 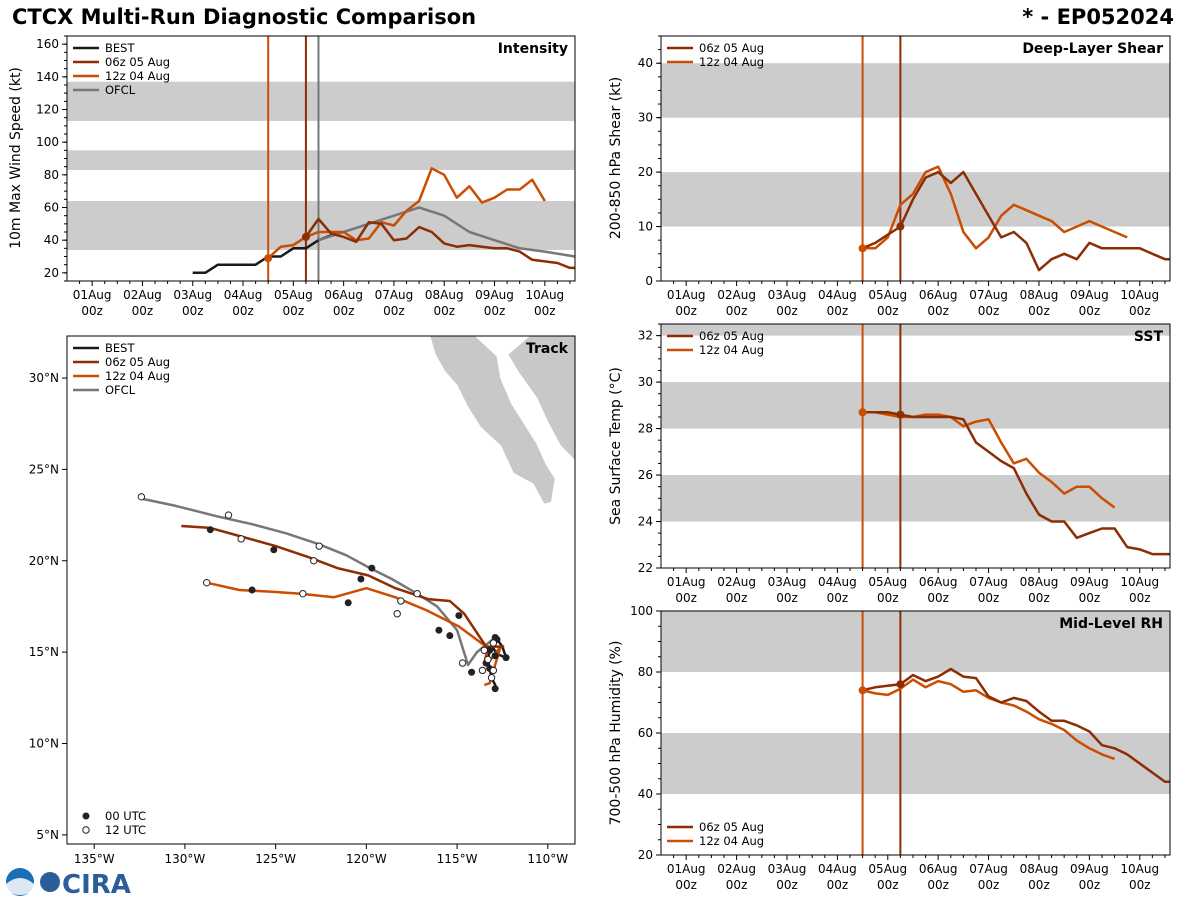 What do you see at coordinates (1111, 624) in the screenshot?
I see `panel-title: Mid-Level RH` at bounding box center [1111, 624].